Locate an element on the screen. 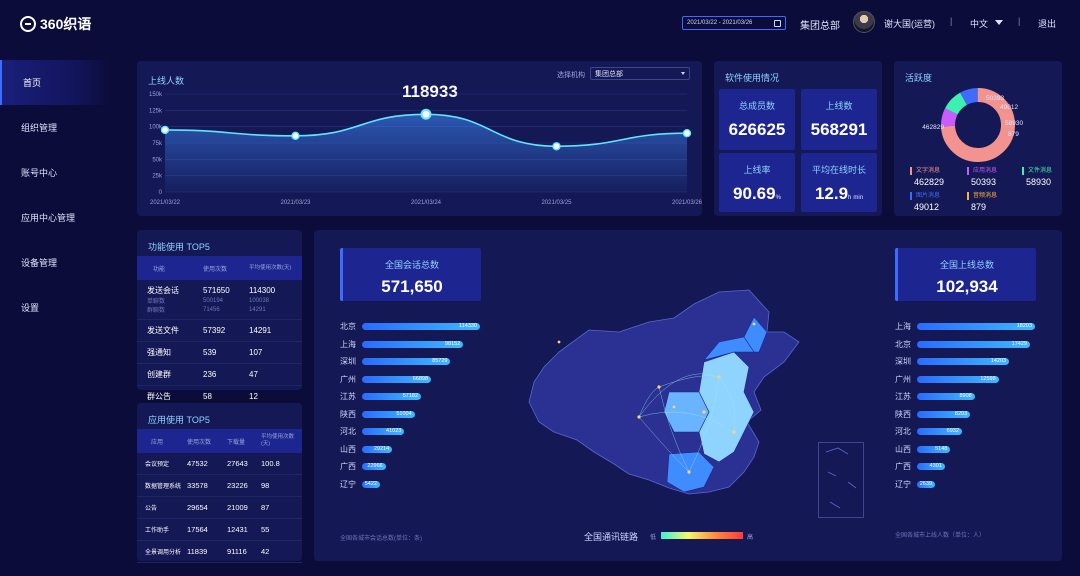 The width and height of the screenshot is (1080, 576). rank-row: 北京 114330 is located at coordinates (410, 326).